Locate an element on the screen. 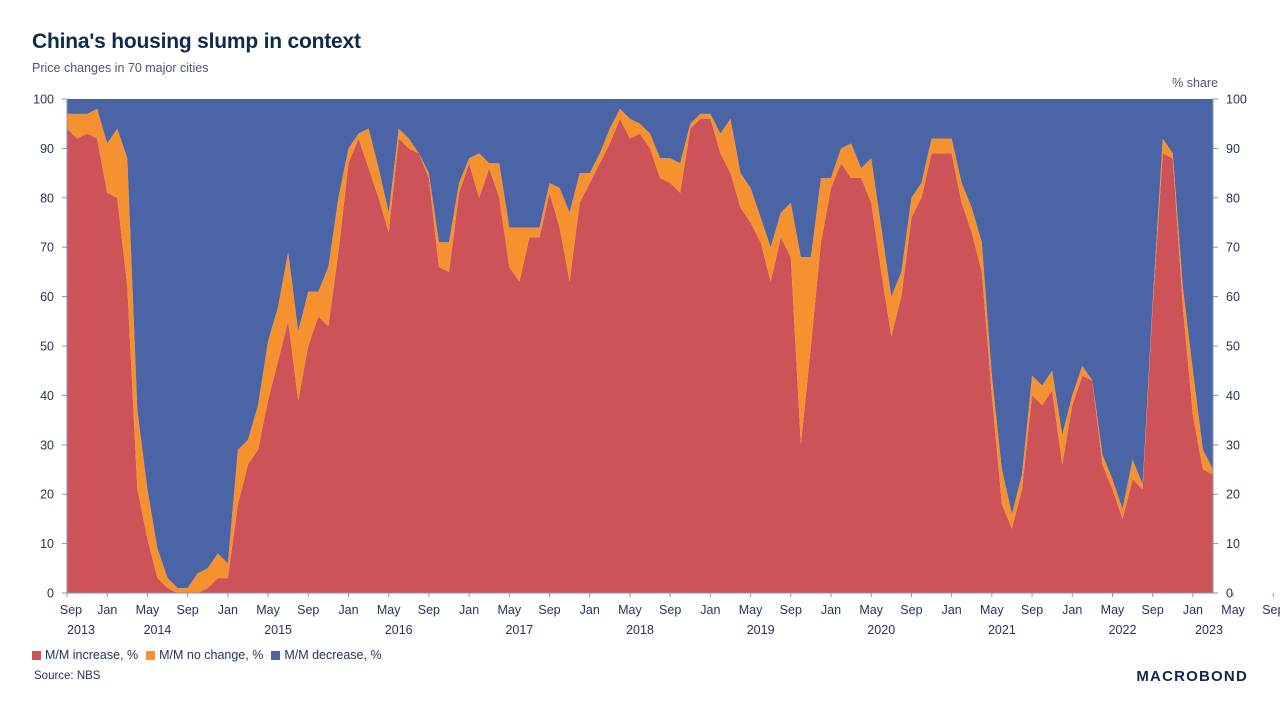  x-tick-label-year: 2013 is located at coordinates (81, 630).